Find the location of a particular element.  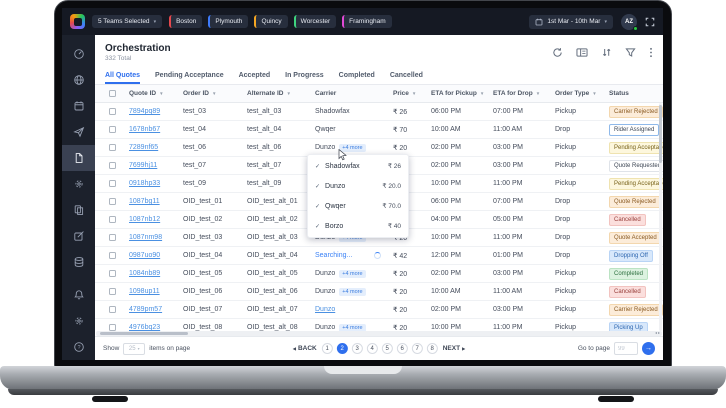

sidebar-item-help: ? is located at coordinates (78, 347).